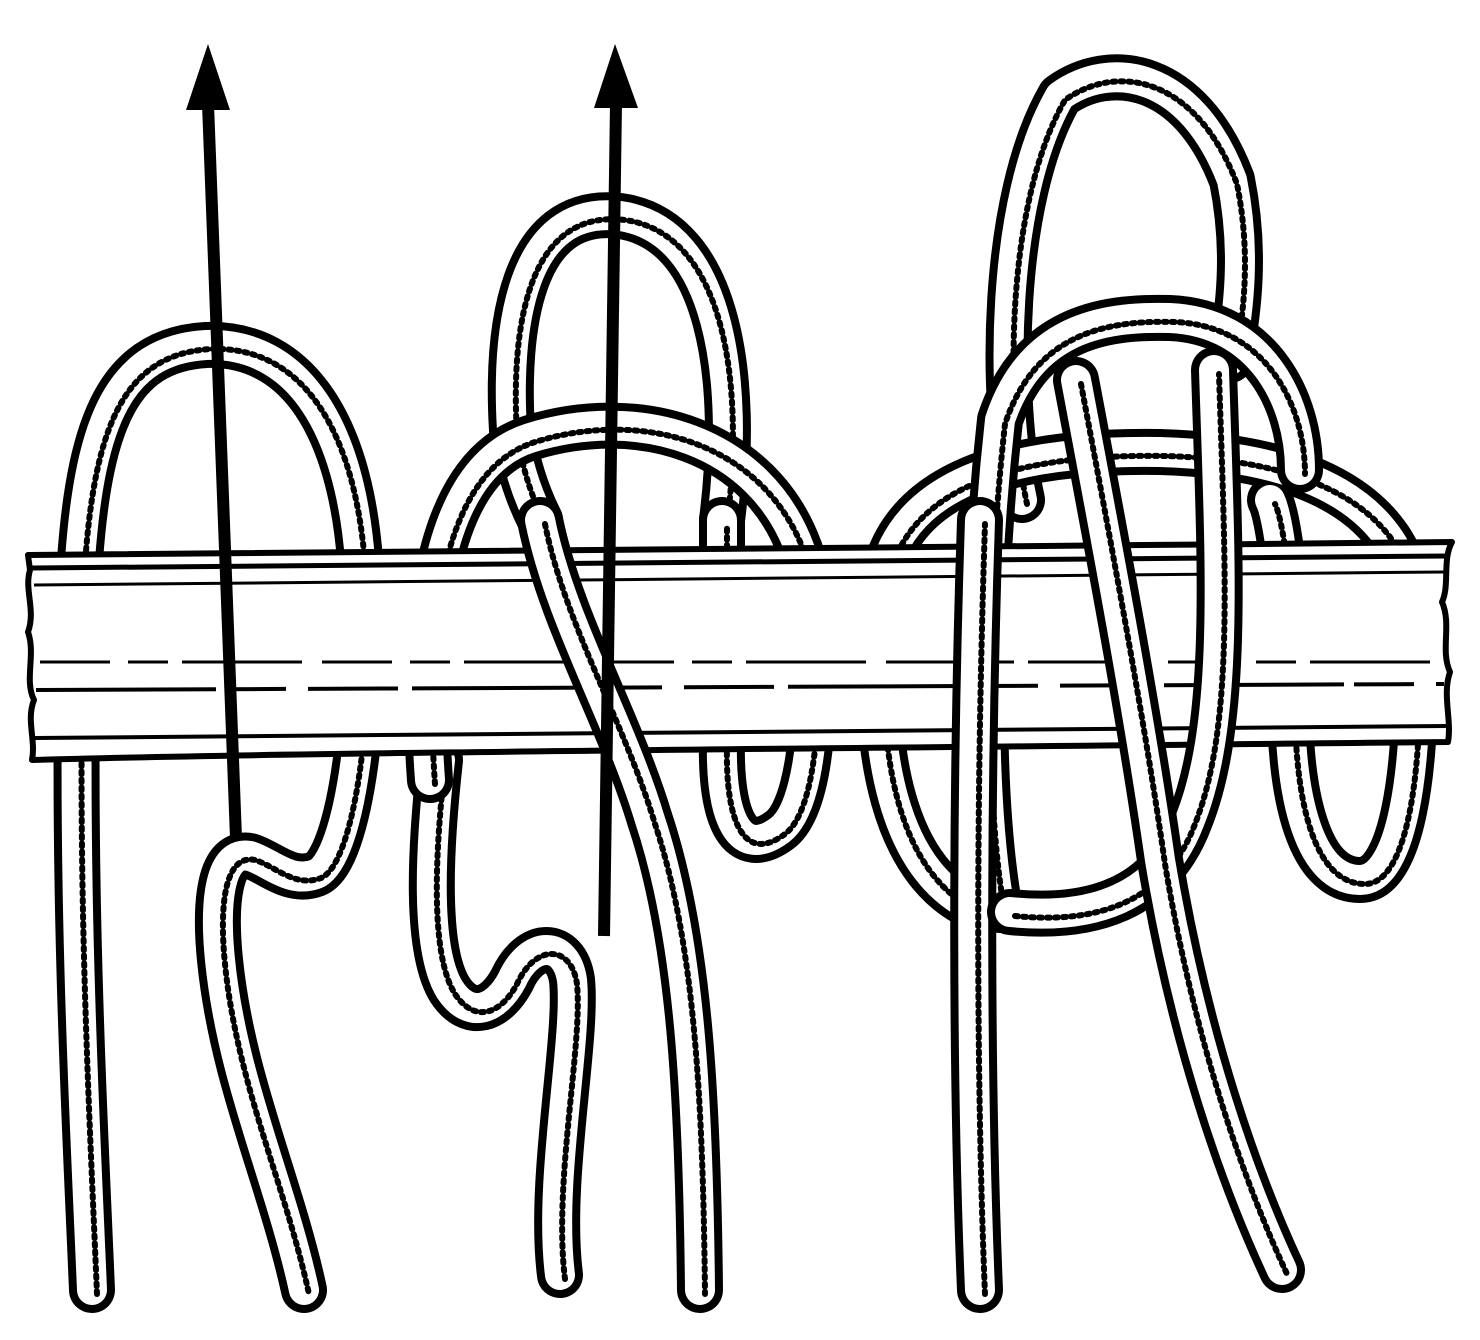 This screenshot has width=1480, height=1340. What do you see at coordinates (1124, 288) in the screenshot?
I see `rope-stage-3-top-loop` at bounding box center [1124, 288].